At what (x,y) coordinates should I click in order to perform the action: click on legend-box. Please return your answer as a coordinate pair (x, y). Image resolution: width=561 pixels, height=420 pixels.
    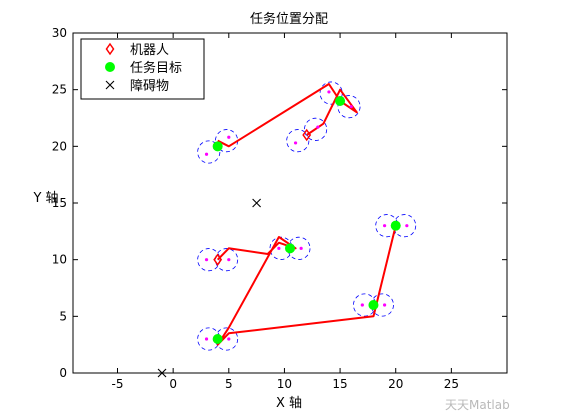
    Looking at the image, I should click on (142, 69).